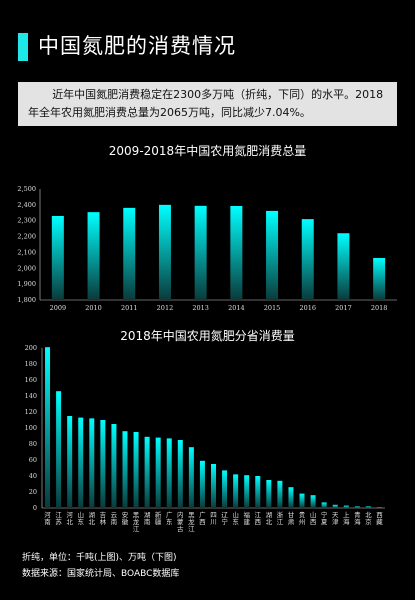 This screenshot has height=600, width=415. I want to click on chart1-x-tick-label: 2009, so click(58, 308).